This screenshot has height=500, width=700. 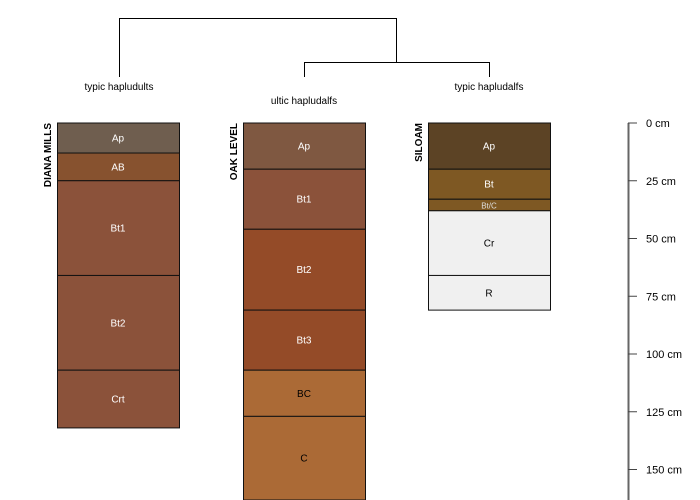 What do you see at coordinates (664, 355) in the screenshot?
I see `axis-tick-label: 100 cm` at bounding box center [664, 355].